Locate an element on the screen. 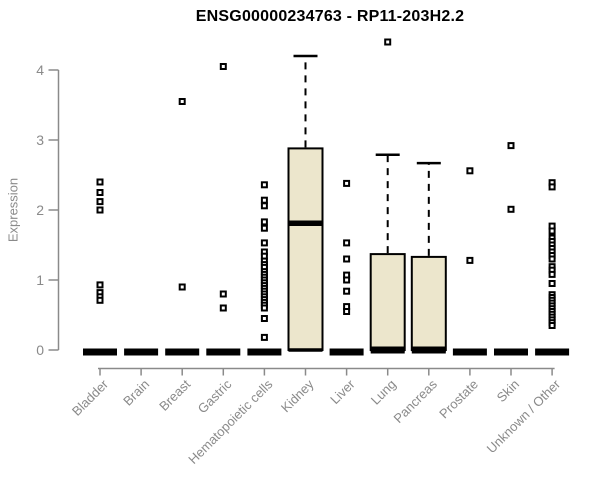 The width and height of the screenshot is (600, 500). box-pancreas is located at coordinates (428, 303).